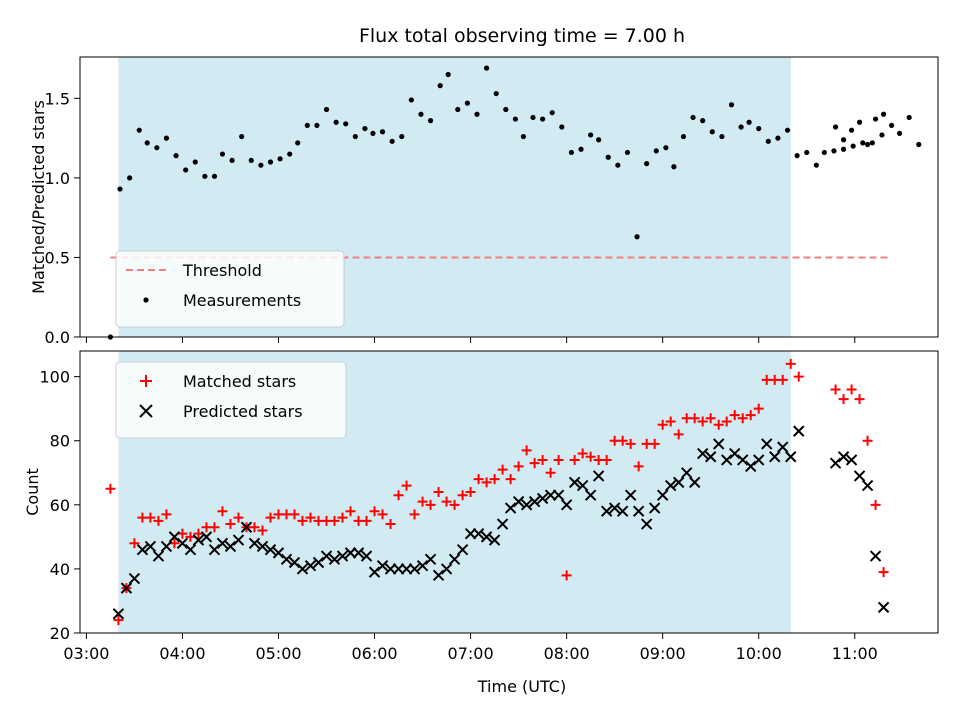  I want to click on x-tick-label: 04:00, so click(182, 653).